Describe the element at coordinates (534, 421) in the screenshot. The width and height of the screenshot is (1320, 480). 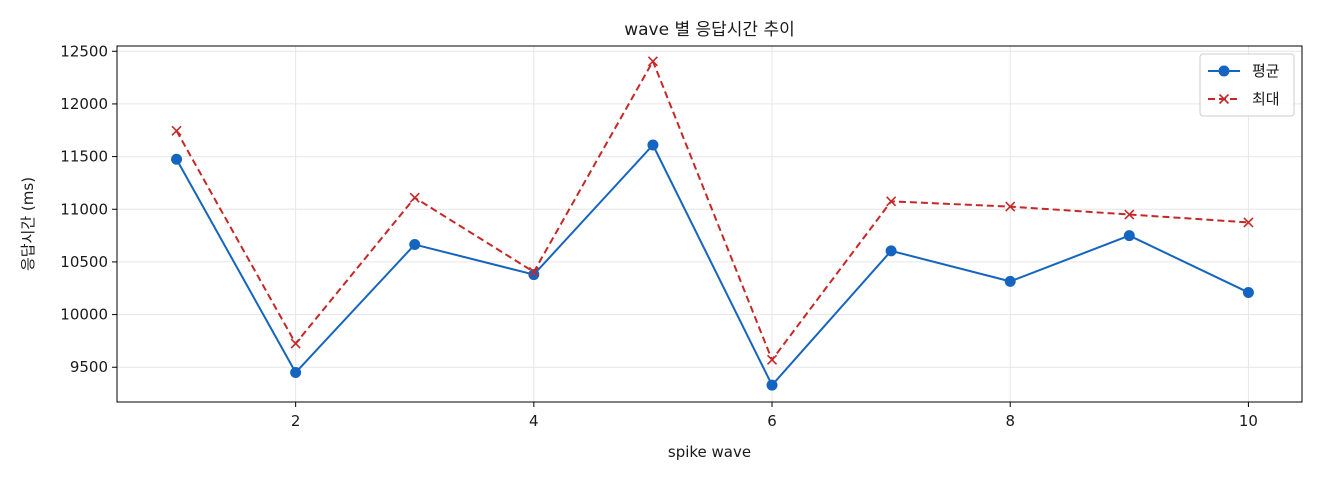
I see `x-tick-label: 4` at that location.